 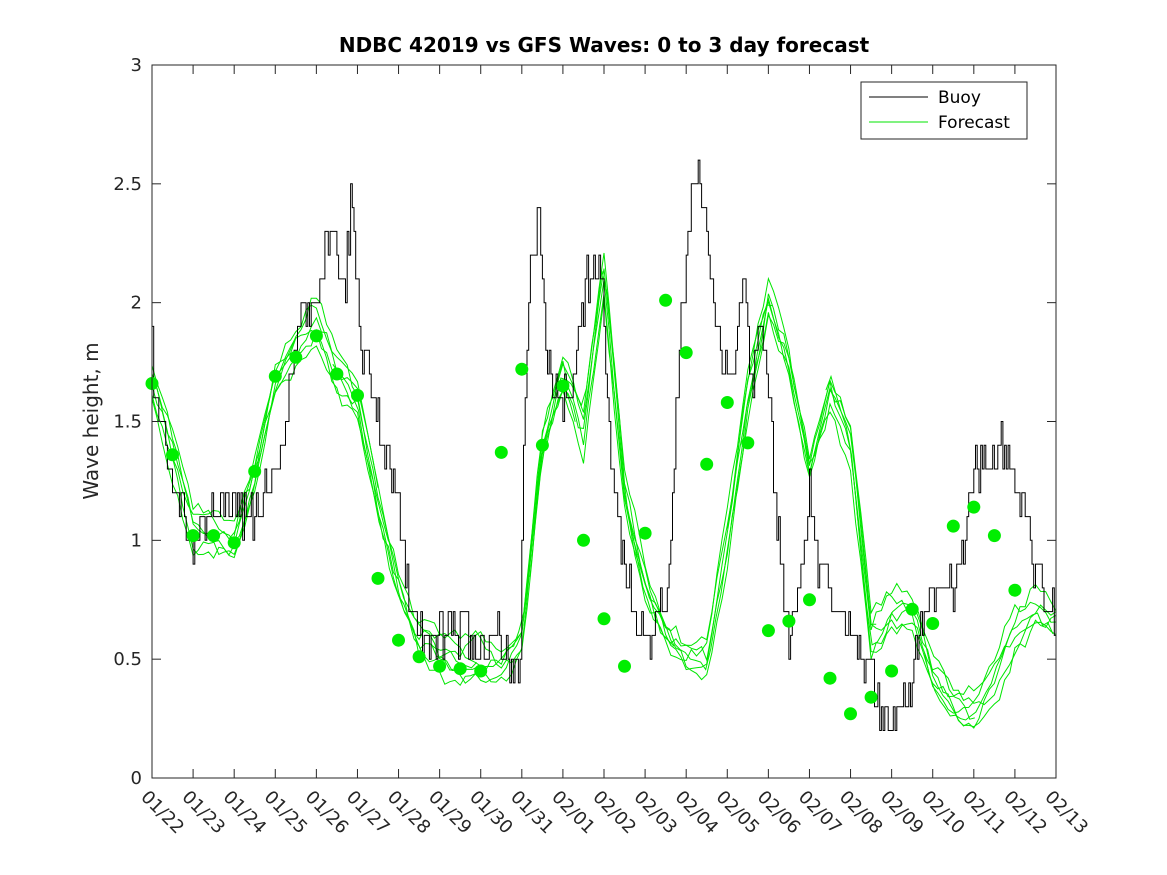 I want to click on x-tick-label: 02/10, so click(x=943, y=813).